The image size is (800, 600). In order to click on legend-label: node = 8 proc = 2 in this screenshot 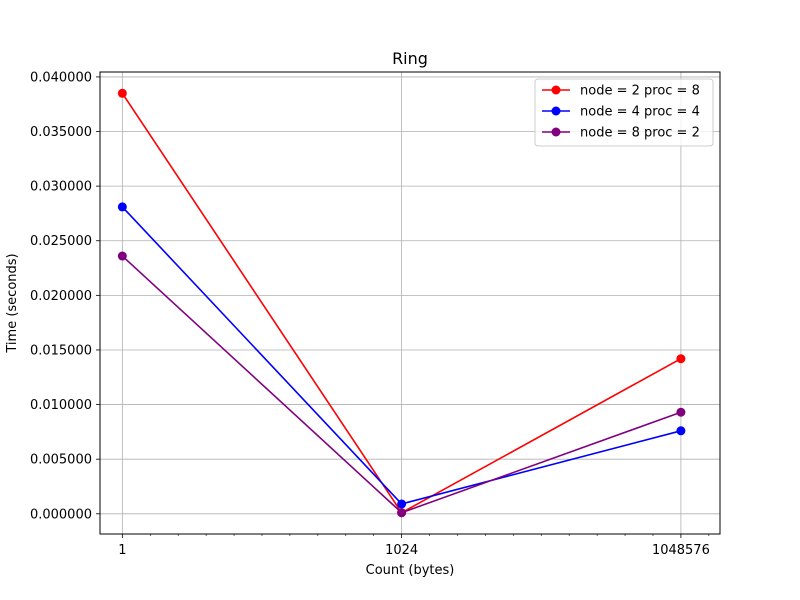, I will do `click(640, 133)`.